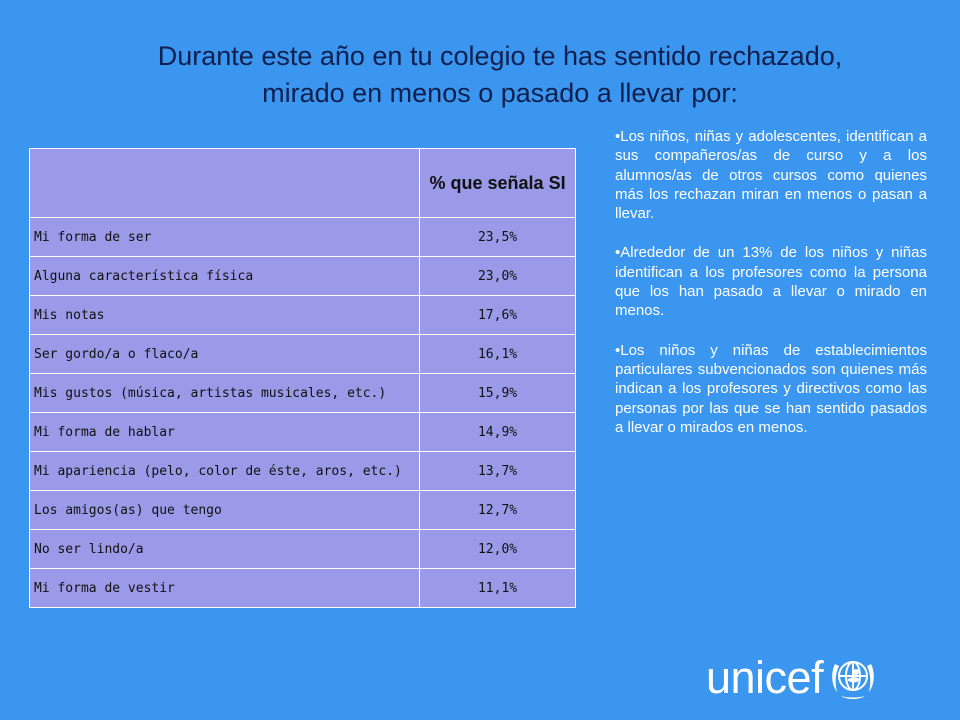 The height and width of the screenshot is (720, 960). Describe the element at coordinates (497, 237) in the screenshot. I see `row-value: 23,5%` at that location.